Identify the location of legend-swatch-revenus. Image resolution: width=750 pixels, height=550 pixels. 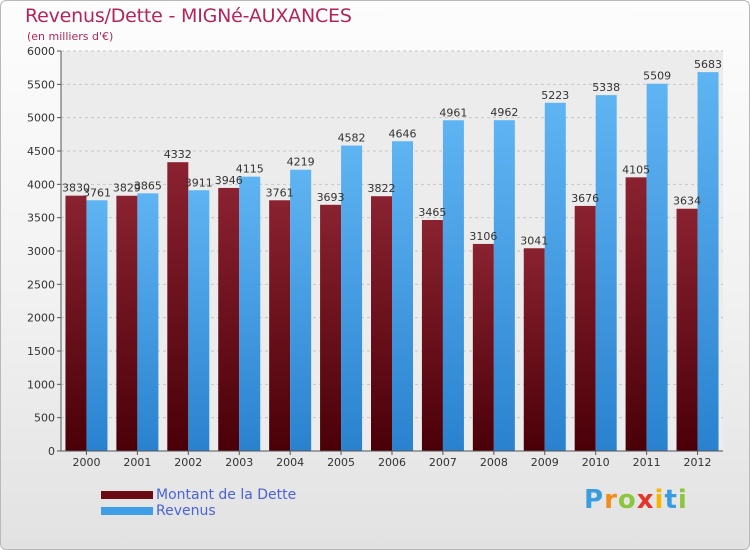
(127, 511).